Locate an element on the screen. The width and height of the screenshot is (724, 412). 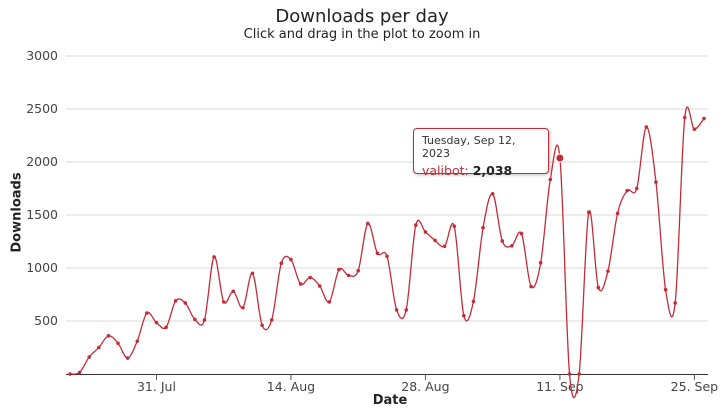
tooltip-series-name: valibot is located at coordinates (443, 170).